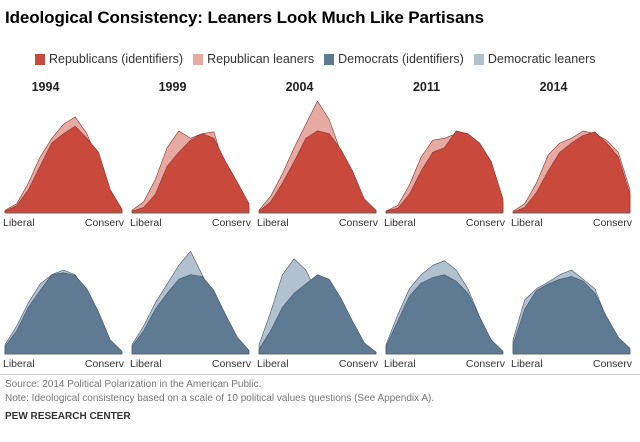 Image resolution: width=640 pixels, height=442 pixels. What do you see at coordinates (146, 223) in the screenshot?
I see `axis-label-liberal-republican-1999: Liberal` at bounding box center [146, 223].